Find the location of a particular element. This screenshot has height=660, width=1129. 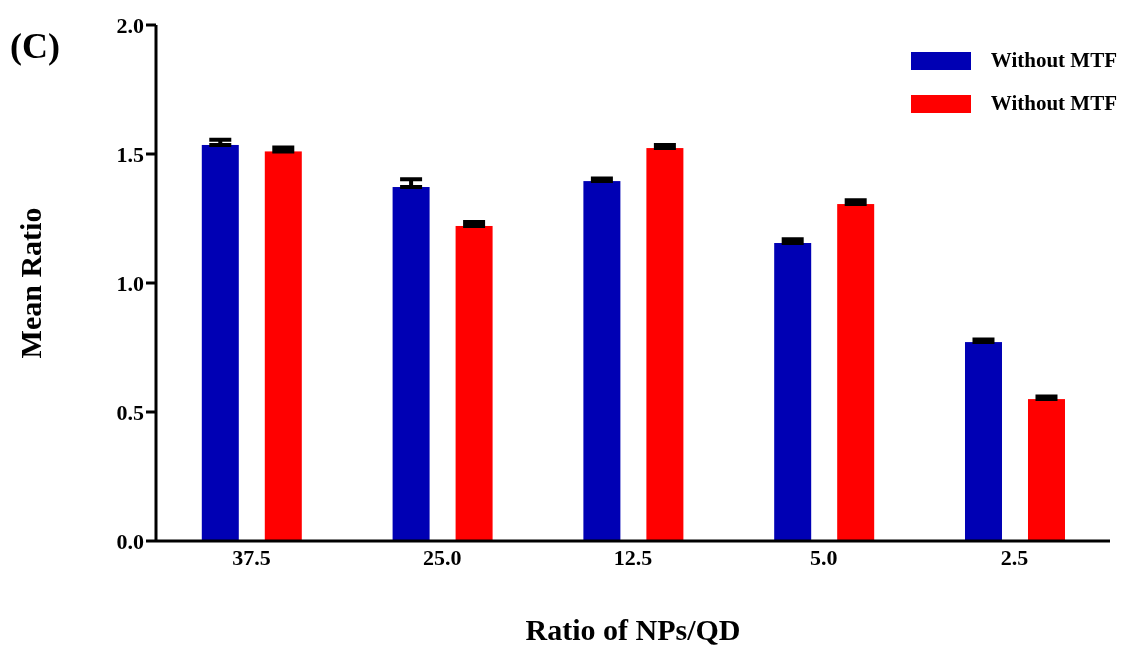

y-tick-label: 0.5 is located at coordinates (130, 412).